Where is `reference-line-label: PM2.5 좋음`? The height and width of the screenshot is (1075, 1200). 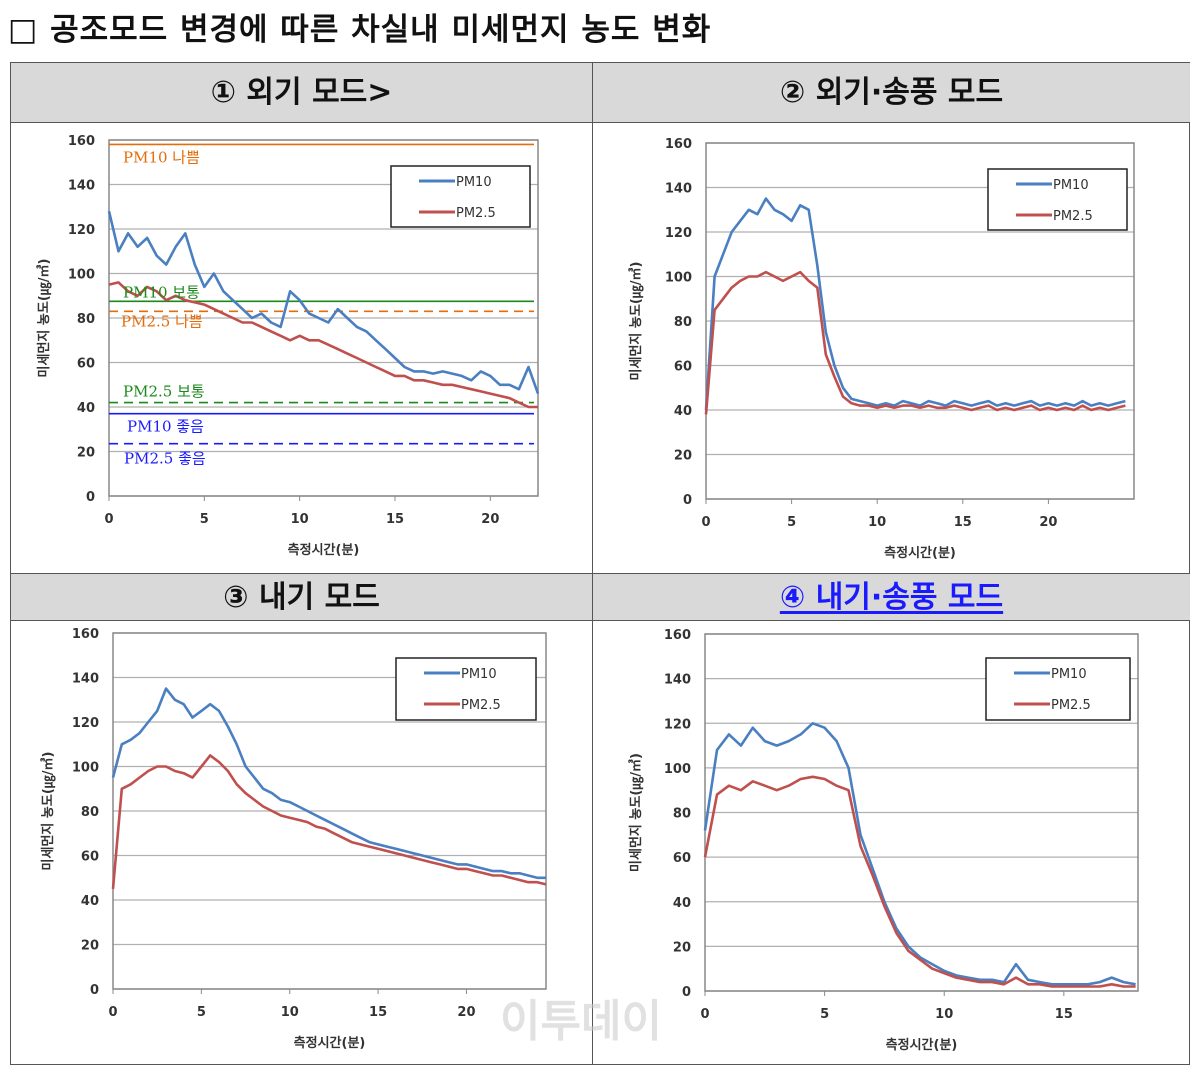
reference-line-label: PM2.5 좋음 is located at coordinates (165, 459).